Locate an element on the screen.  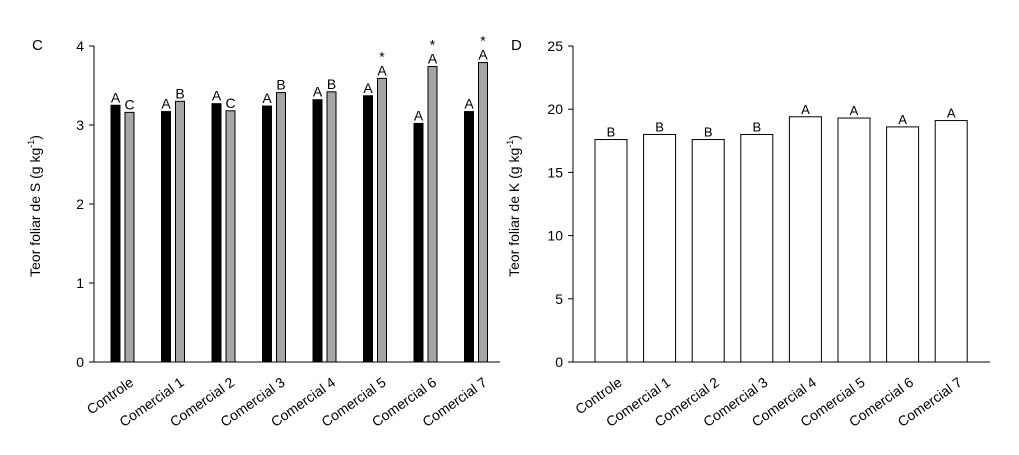
y-tick-label: 4 is located at coordinates (80, 46).